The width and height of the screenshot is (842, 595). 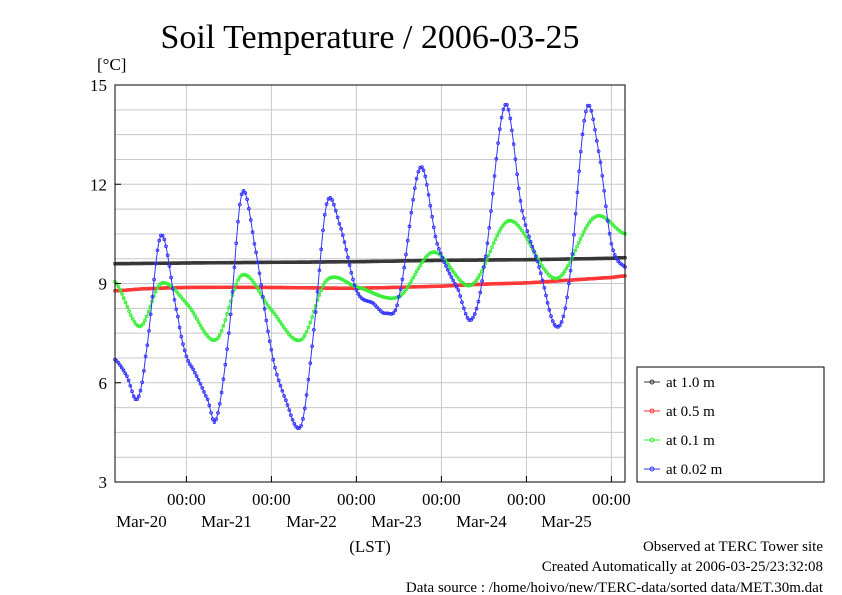 What do you see at coordinates (690, 383) in the screenshot?
I see `legend-label: at 1.0 m` at bounding box center [690, 383].